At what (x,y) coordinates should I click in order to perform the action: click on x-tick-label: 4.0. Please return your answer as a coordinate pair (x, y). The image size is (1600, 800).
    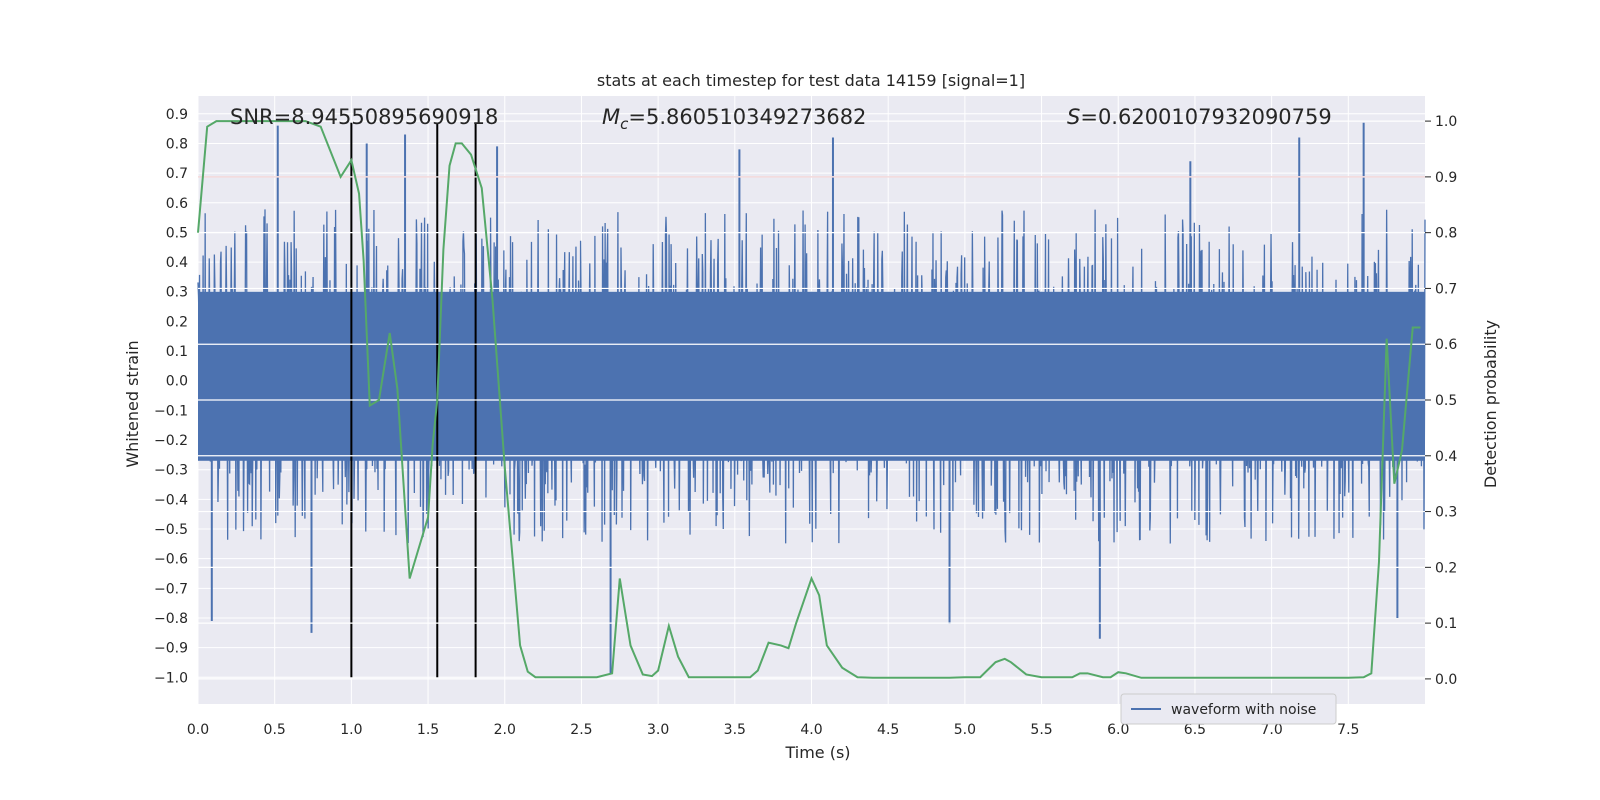
    Looking at the image, I should click on (811, 730).